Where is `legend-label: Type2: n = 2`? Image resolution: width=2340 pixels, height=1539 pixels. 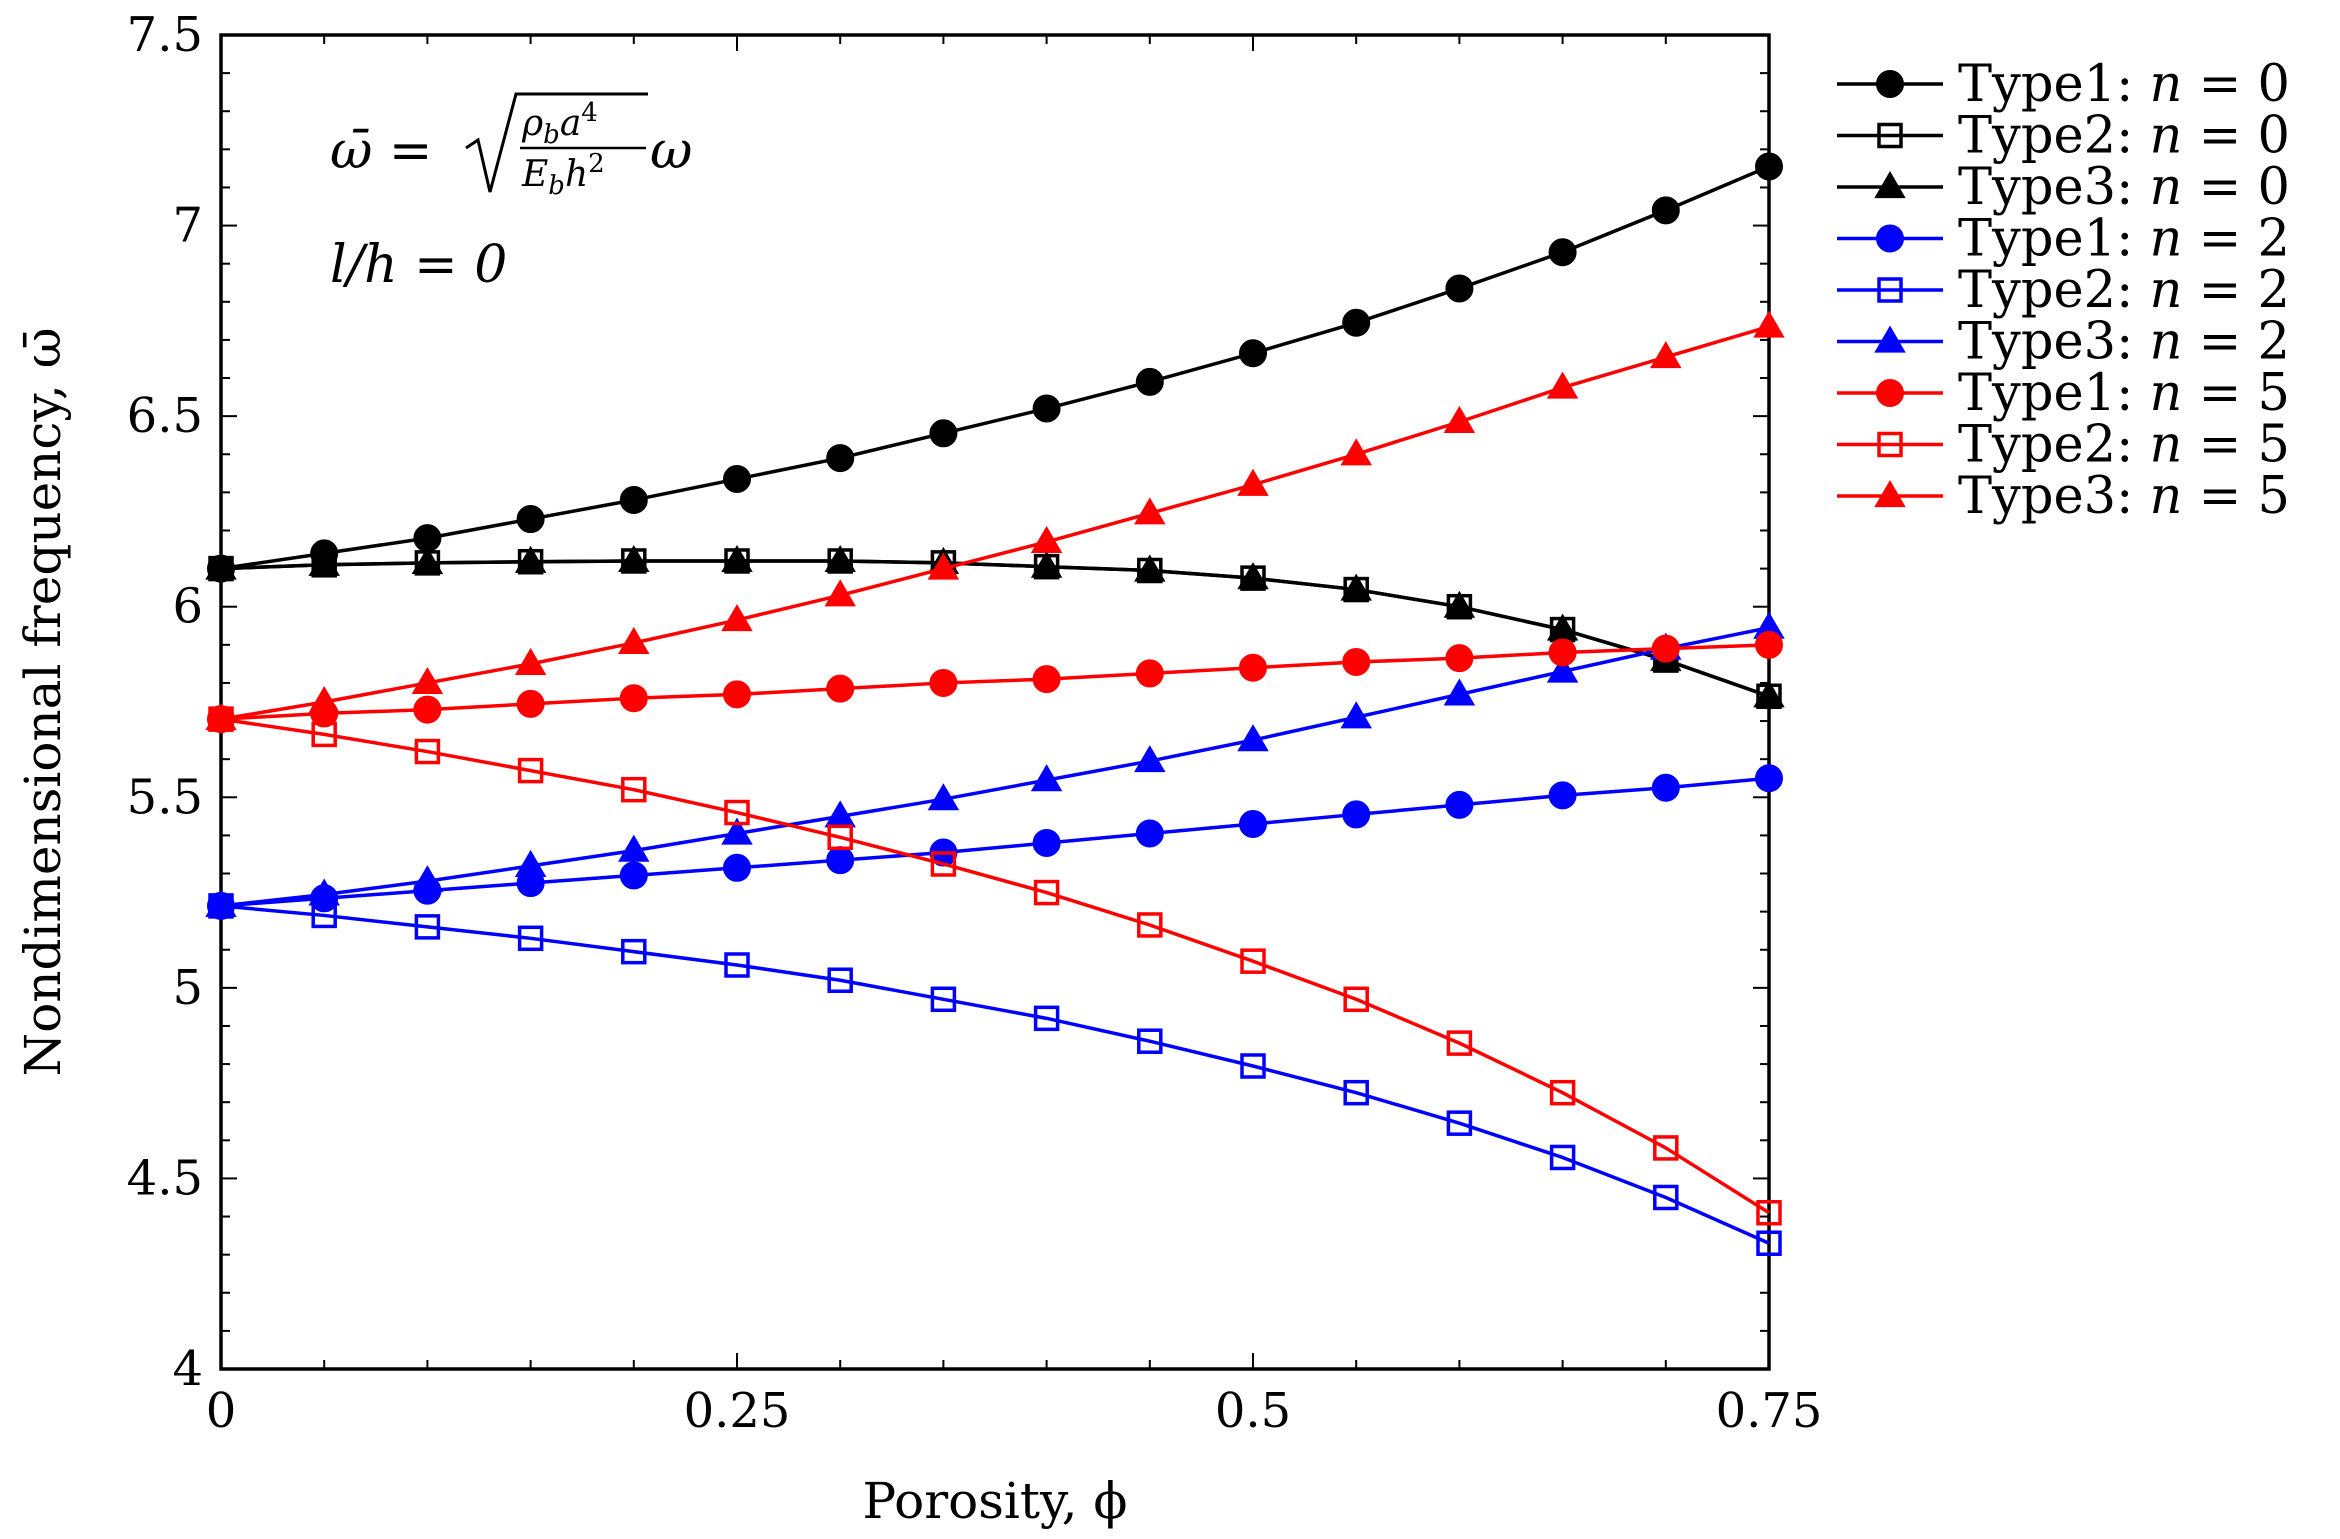 legend-label: Type2: n = 2 is located at coordinates (2124, 290).